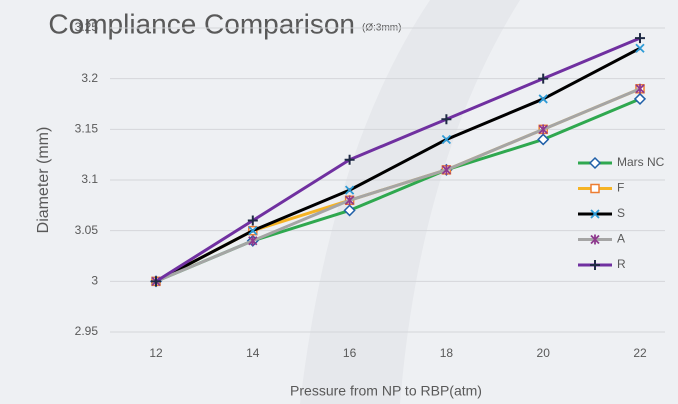 Image resolution: width=678 pixels, height=404 pixels. What do you see at coordinates (350, 353) in the screenshot?
I see `x-tick-label: 16` at bounding box center [350, 353].